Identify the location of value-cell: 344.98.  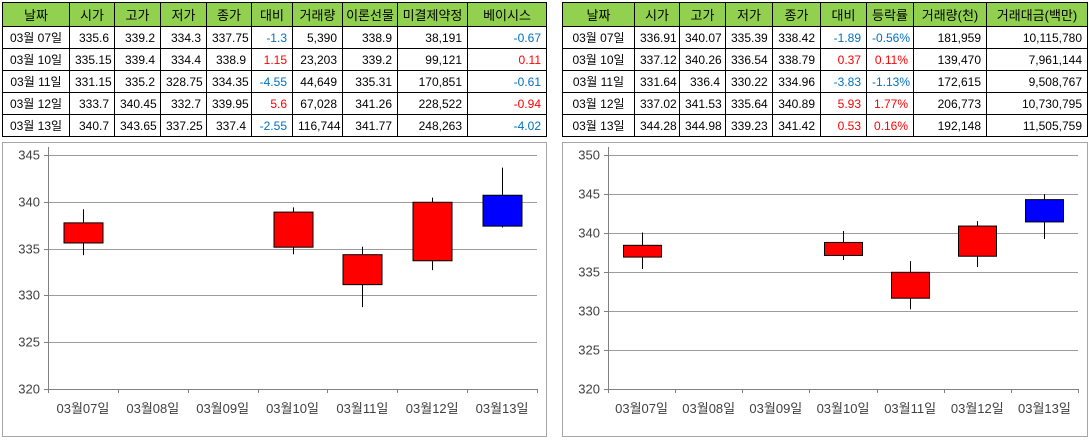
(702, 125).